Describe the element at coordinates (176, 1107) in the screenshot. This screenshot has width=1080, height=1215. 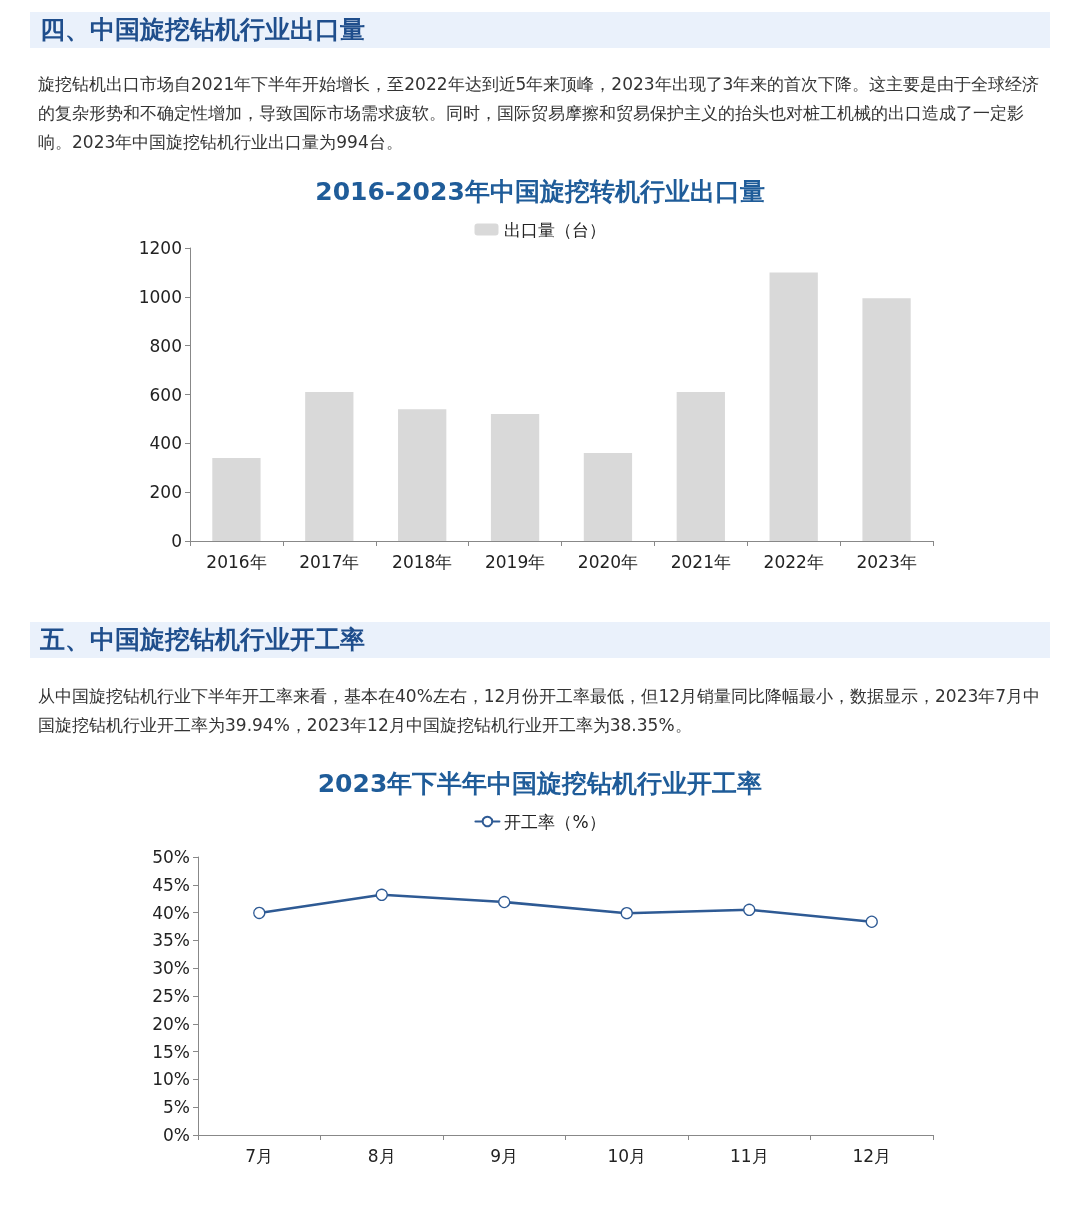
I see `y-tick-label: 5%` at that location.